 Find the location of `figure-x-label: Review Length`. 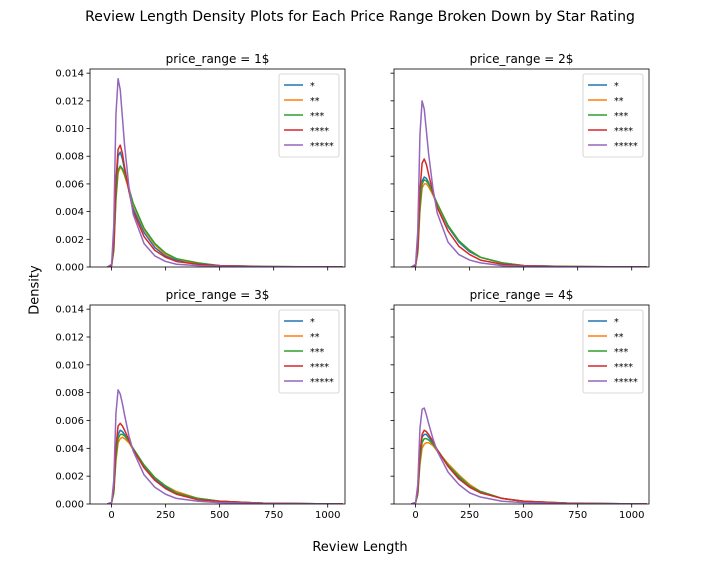

figure-x-label: Review Length is located at coordinates (360, 547).